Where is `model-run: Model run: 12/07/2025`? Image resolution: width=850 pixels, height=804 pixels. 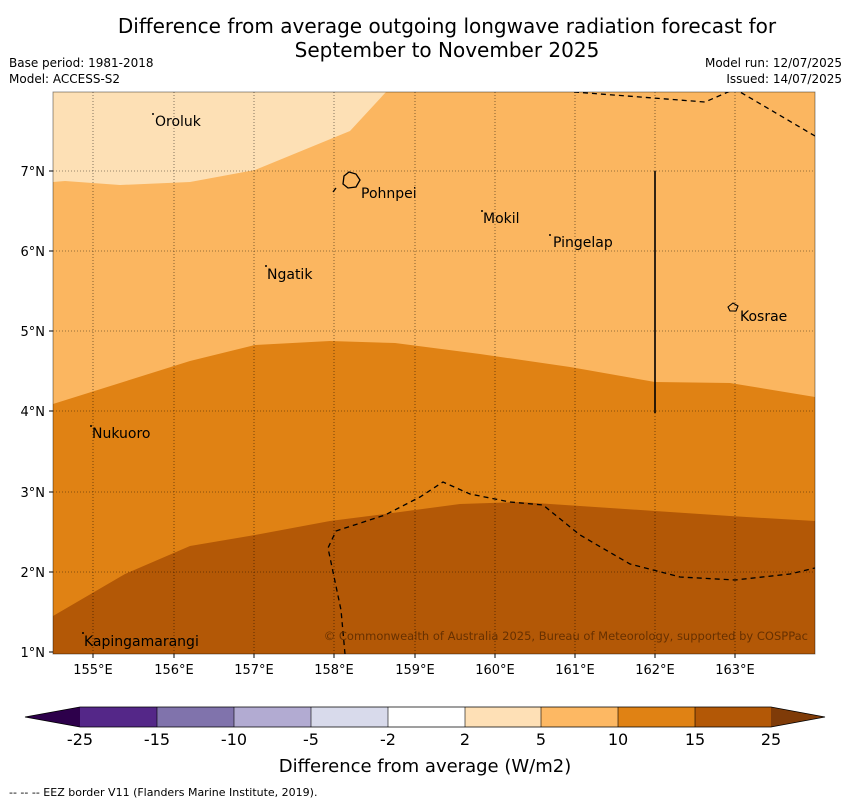
model-run: Model run: 12/07/2025 is located at coordinates (773, 63).